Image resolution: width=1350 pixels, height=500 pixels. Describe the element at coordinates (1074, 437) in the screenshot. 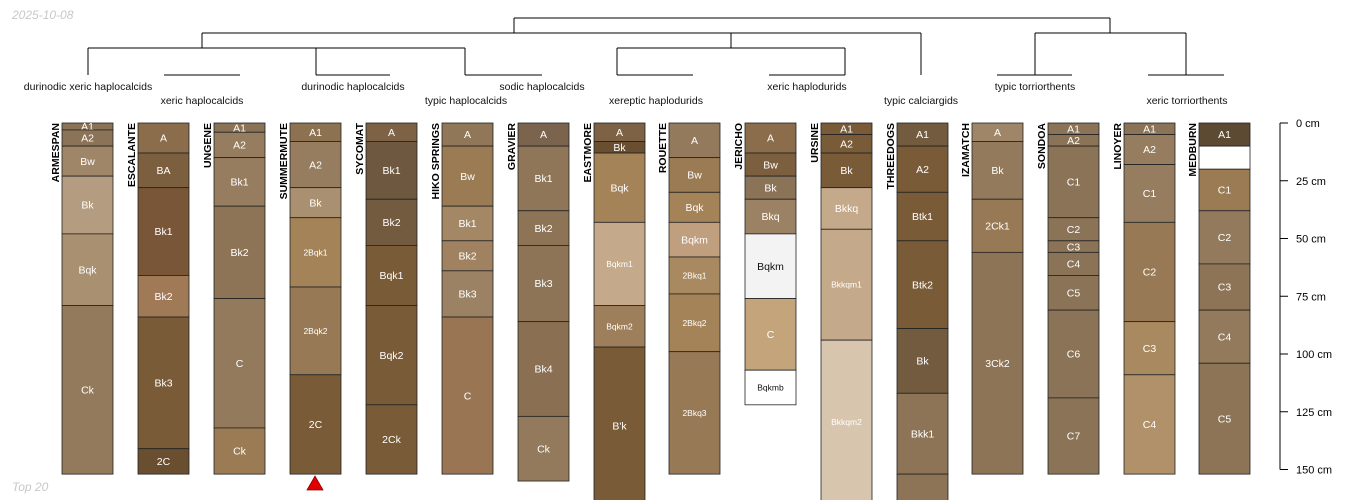

I see `horizon-label: C7` at that location.